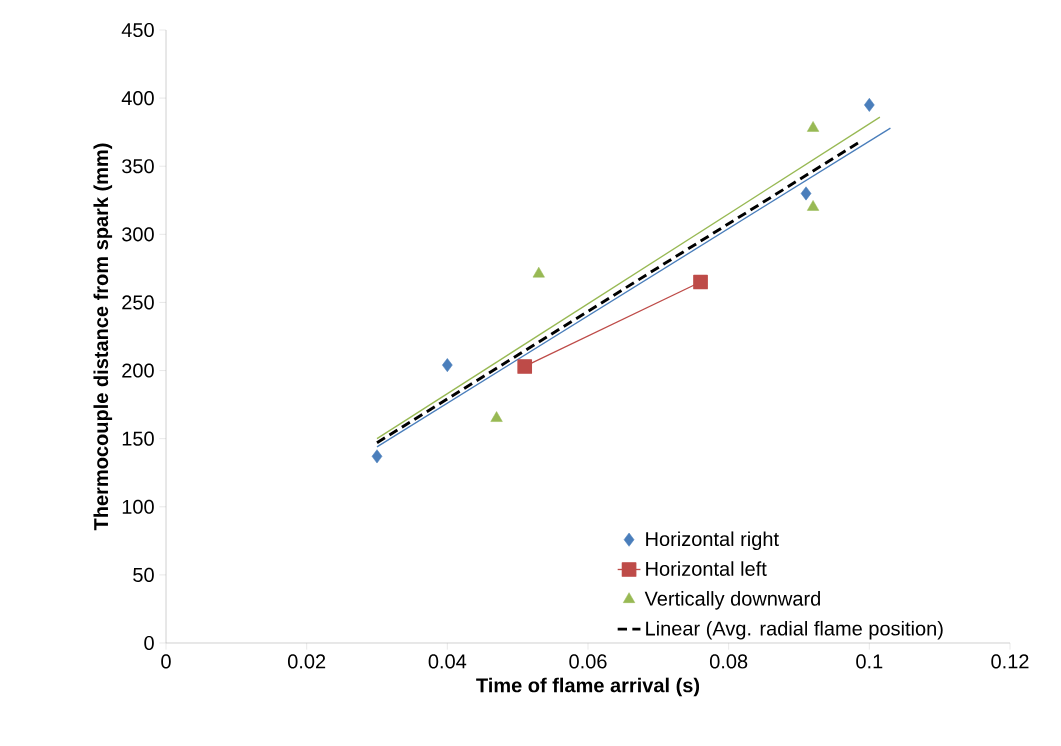 This screenshot has height=746, width=1061. I want to click on y-tick-label: 400, so click(137, 98).